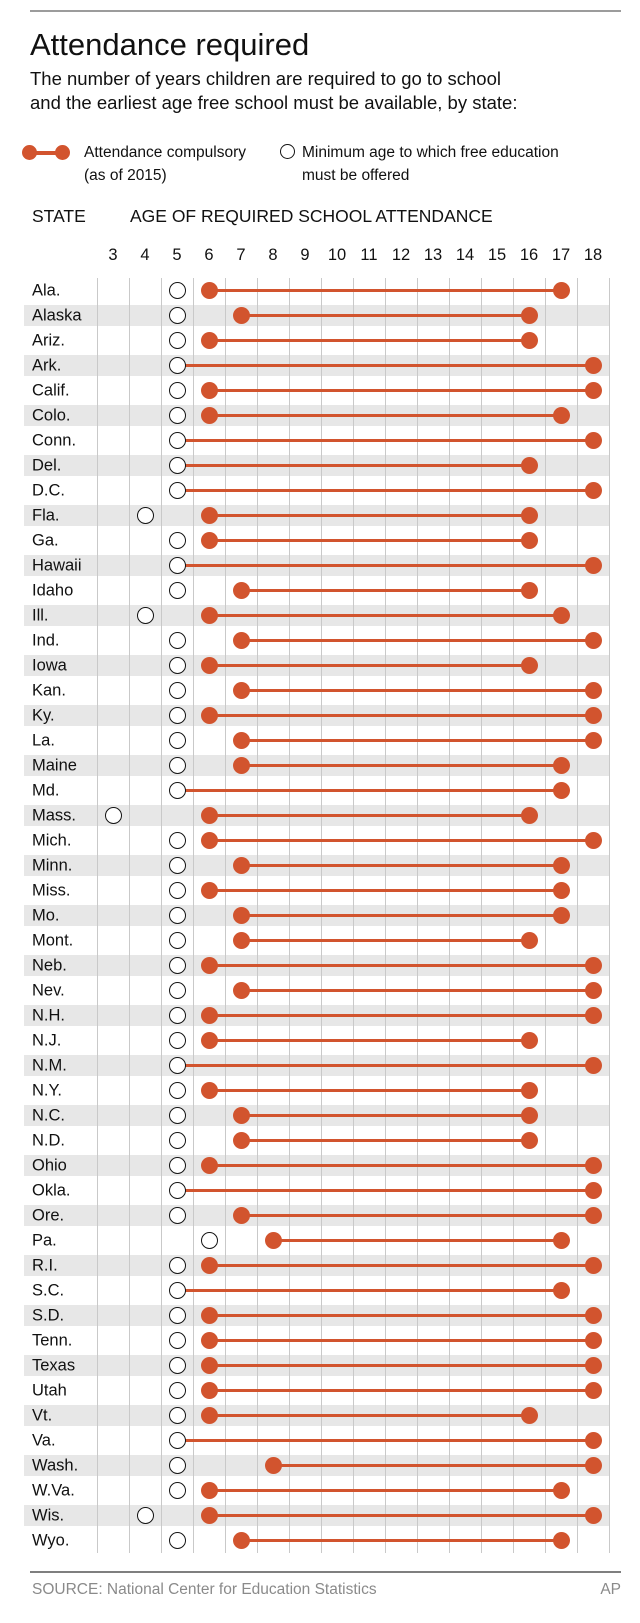 The image size is (640, 1623). What do you see at coordinates (401, 255) in the screenshot?
I see `axis-tick-label: 12` at bounding box center [401, 255].